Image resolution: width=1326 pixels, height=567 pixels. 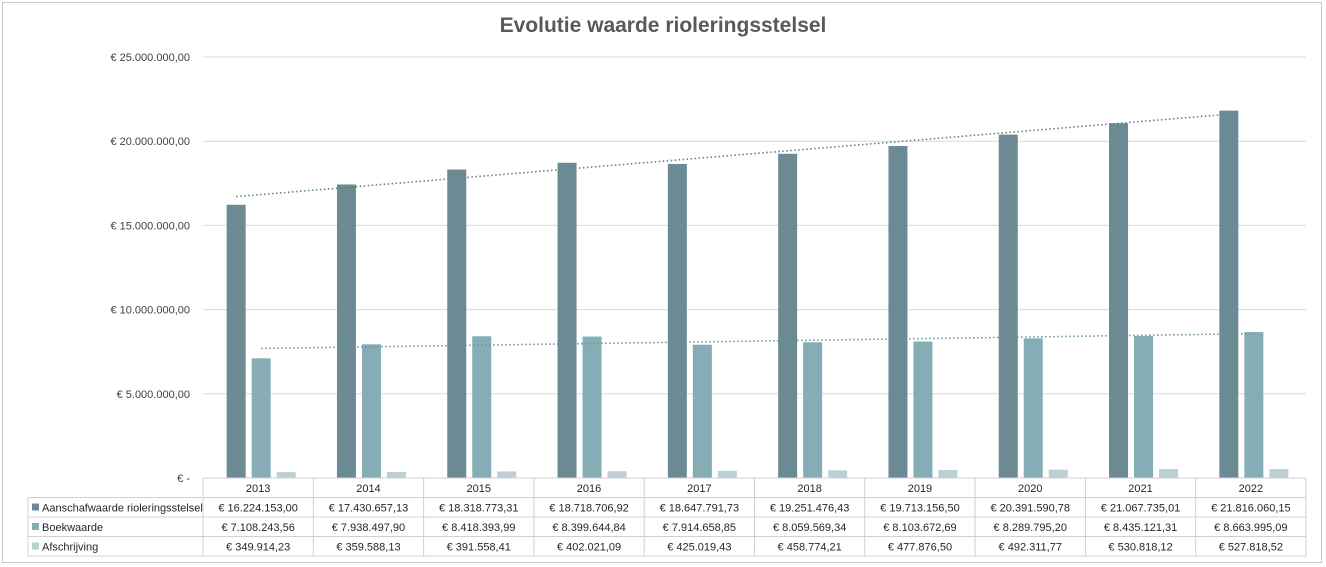 I want to click on y-tick-label: € -, so click(x=183, y=479).